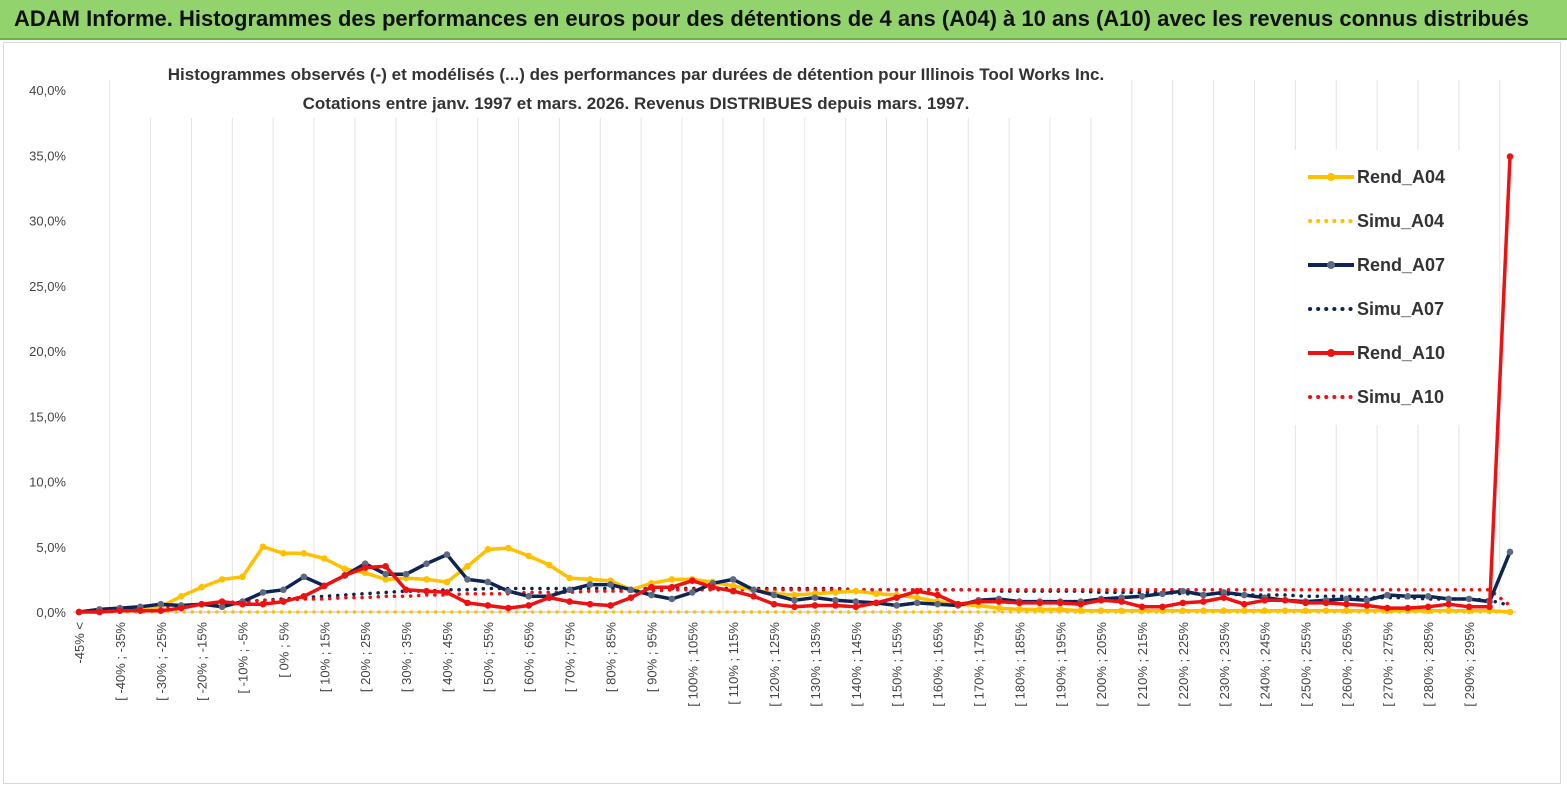  I want to click on x-tick-label: [ 90% ; 95%, so click(651, 657).